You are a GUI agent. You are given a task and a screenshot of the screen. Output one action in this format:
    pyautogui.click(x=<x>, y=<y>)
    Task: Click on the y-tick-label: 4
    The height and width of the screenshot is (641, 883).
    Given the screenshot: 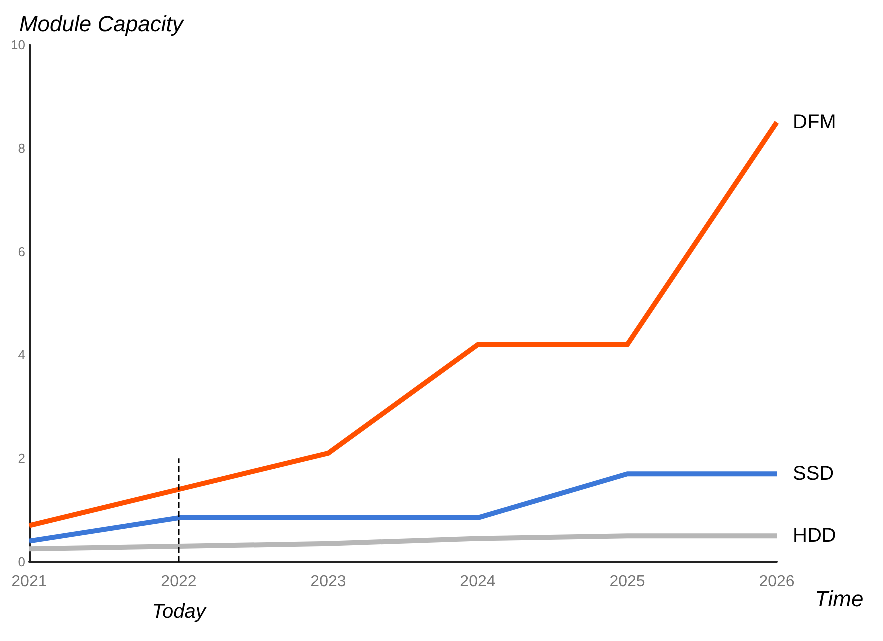 What is the action you would take?
    pyautogui.click(x=22, y=355)
    